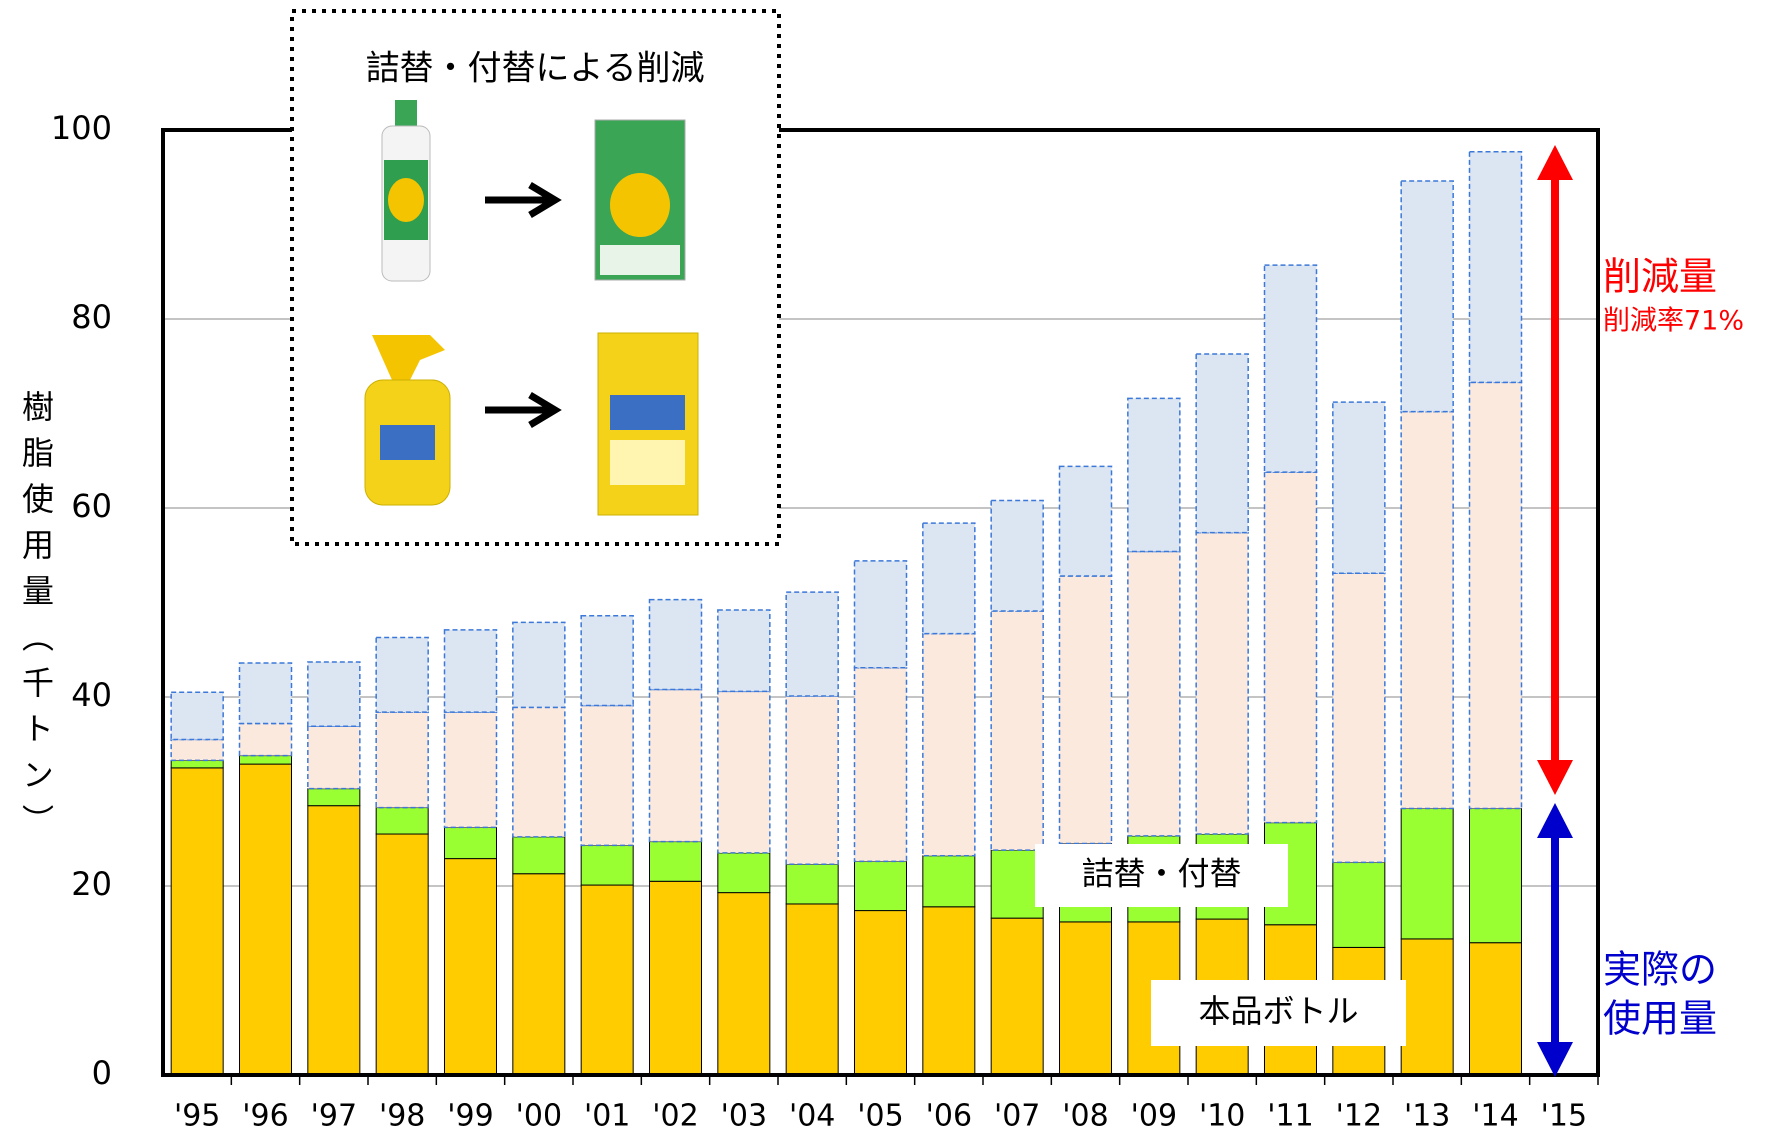  Describe the element at coordinates (1660, 970) in the screenshot. I see `actual-label: 実際の` at that location.